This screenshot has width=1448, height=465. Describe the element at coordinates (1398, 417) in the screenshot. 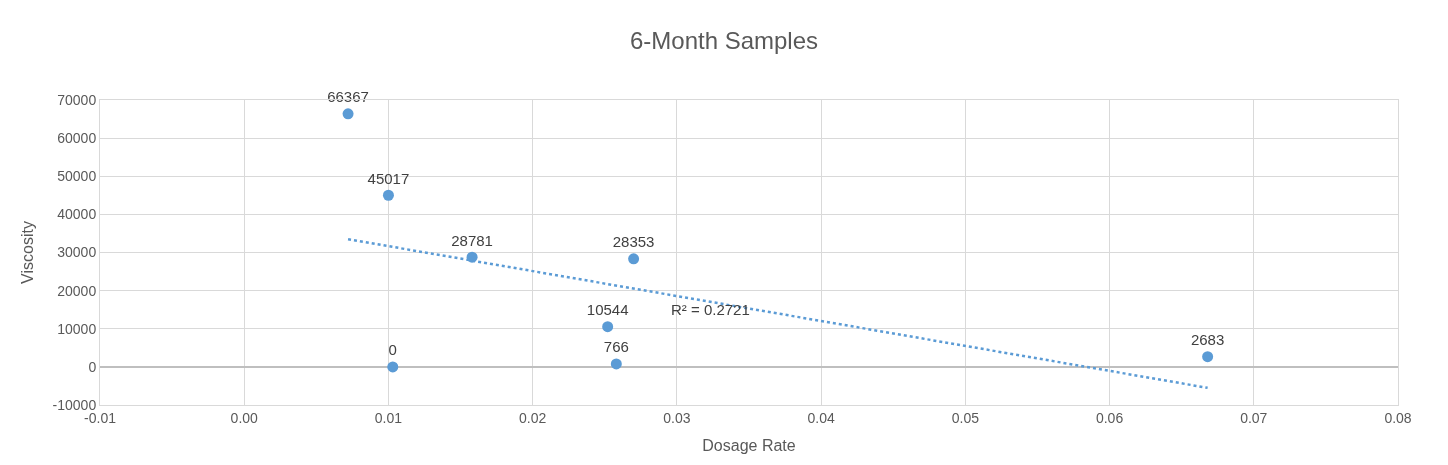

I see `x-tick-label: 0.08` at that location.